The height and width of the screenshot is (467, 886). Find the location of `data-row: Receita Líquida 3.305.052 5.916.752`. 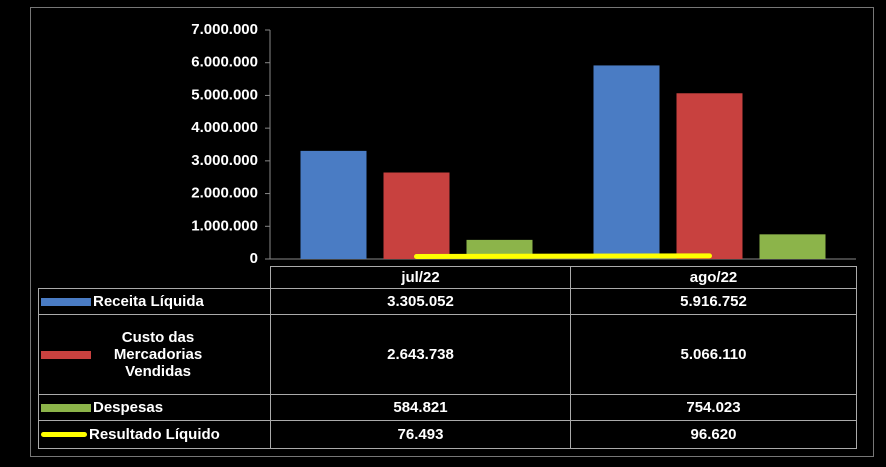

data-row: Receita Líquida 3.305.052 5.916.752 is located at coordinates (447, 301).